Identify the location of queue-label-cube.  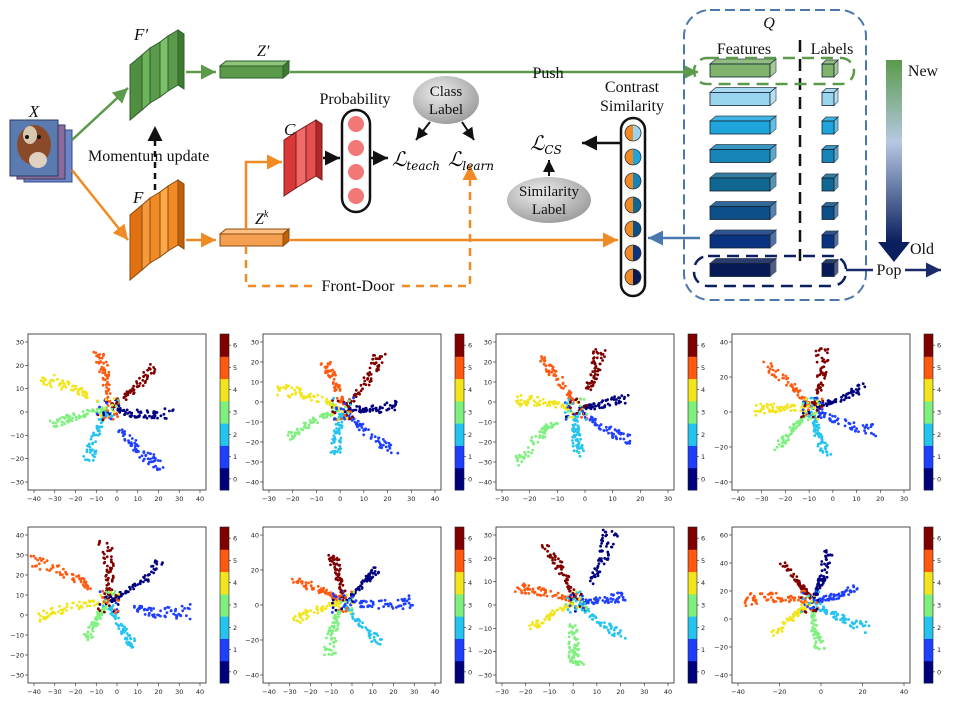
(828, 184).